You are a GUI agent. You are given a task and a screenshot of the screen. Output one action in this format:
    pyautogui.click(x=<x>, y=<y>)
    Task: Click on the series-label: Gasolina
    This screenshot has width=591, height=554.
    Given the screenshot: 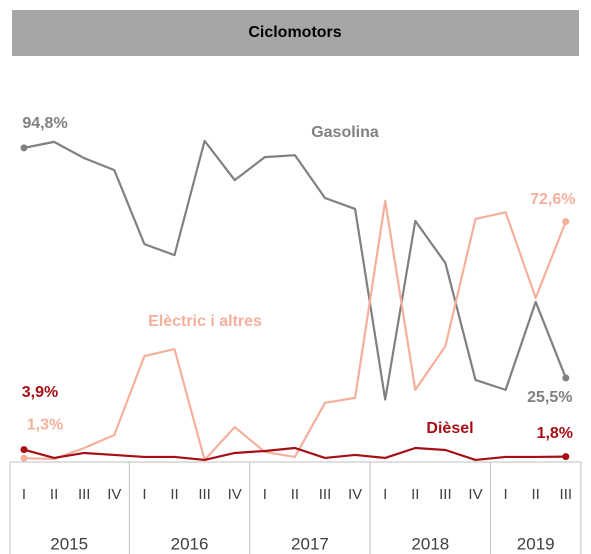 What is the action you would take?
    pyautogui.click(x=345, y=132)
    